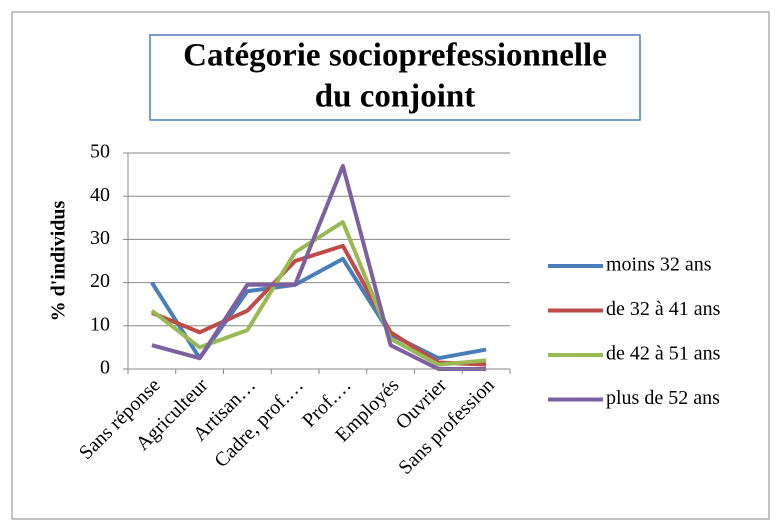 Image resolution: width=779 pixels, height=531 pixels. What do you see at coordinates (663, 309) in the screenshot?
I see `legend-label: de 32 à 41 ans` at bounding box center [663, 309].